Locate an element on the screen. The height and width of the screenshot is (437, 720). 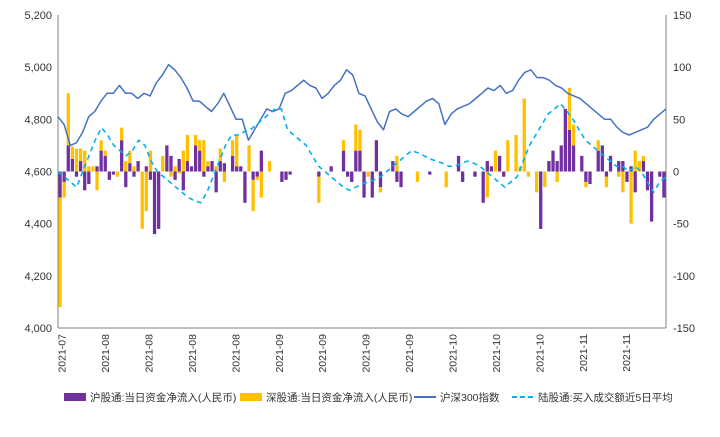
legend-shenzhen-label: 深股通:当日资金净流入(人民币) is located at coordinates (339, 397).